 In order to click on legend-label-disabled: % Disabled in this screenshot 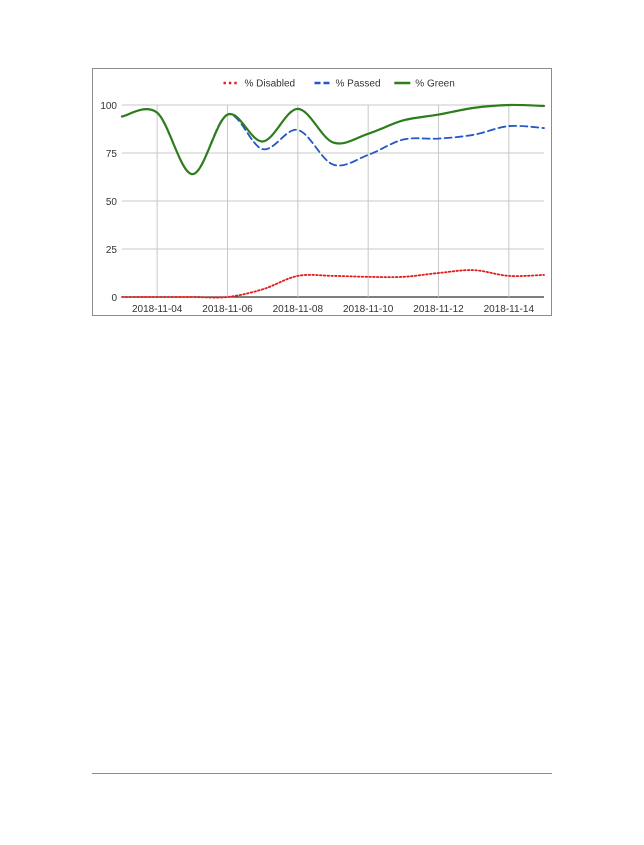, I will do `click(270, 84)`.